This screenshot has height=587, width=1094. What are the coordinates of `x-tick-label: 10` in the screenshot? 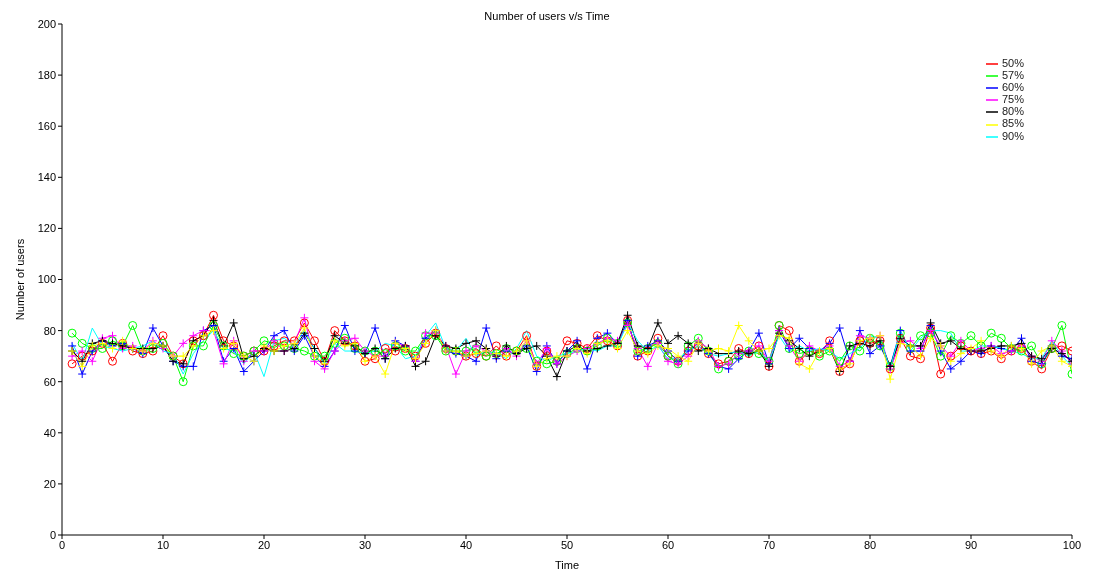 It's located at (163, 544).